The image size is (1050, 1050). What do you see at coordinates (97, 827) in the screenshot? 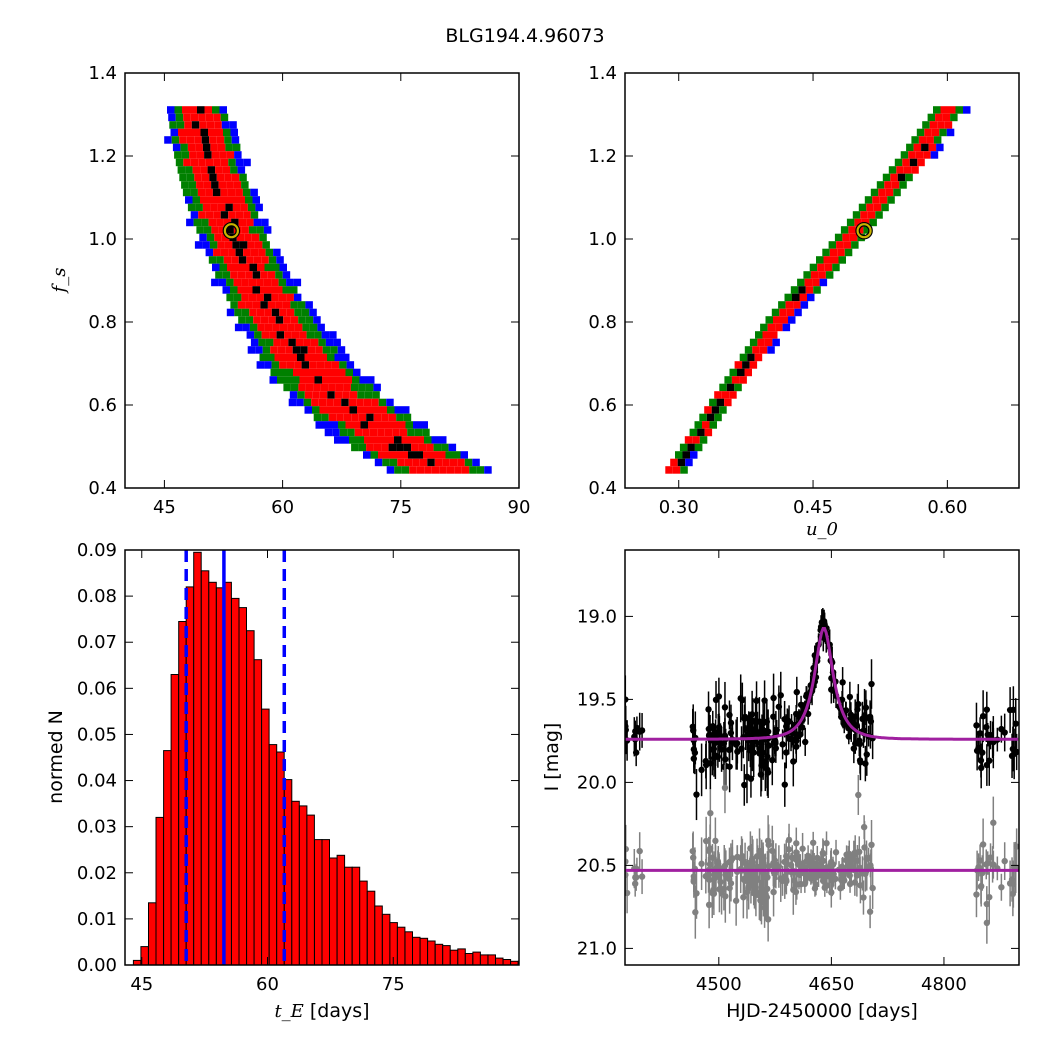
I see `hist-ytick-label: 0.03` at bounding box center [97, 827].